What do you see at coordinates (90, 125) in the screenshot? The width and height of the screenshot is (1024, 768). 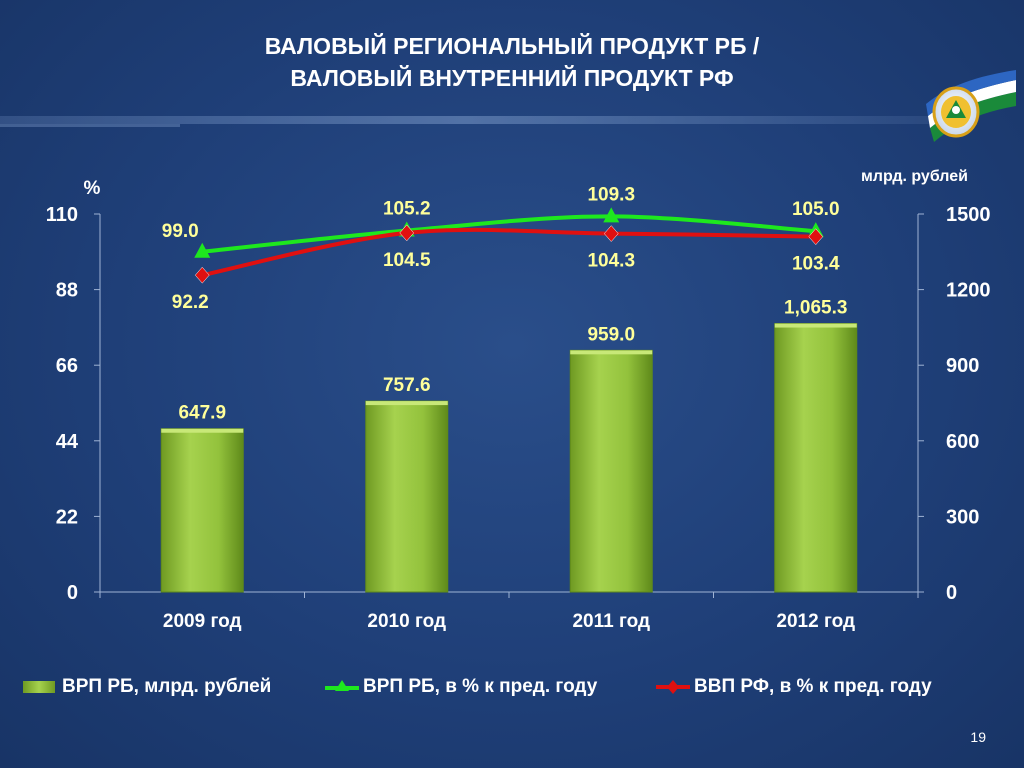 I see `title-divider-accent` at bounding box center [90, 125].